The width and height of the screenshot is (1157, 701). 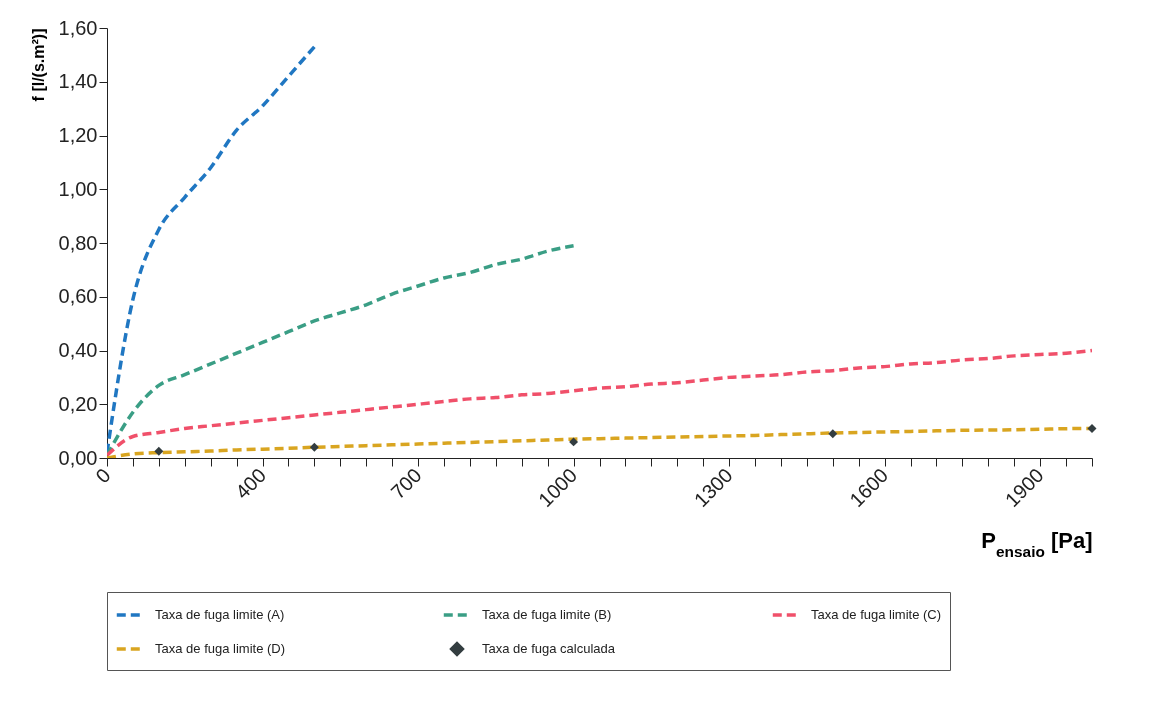 What do you see at coordinates (38, 65) in the screenshot?
I see `y-axis-title: f [l/(s.m²)]` at bounding box center [38, 65].